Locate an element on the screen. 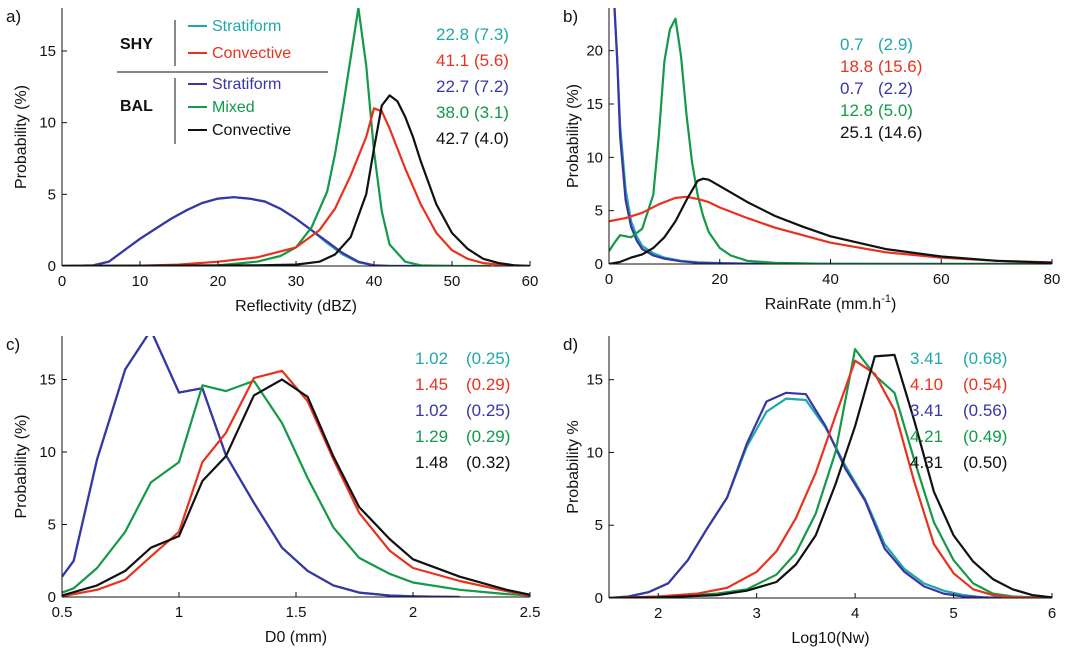  stat-mean-bal_mixed: 38.0 is located at coordinates (452, 112).